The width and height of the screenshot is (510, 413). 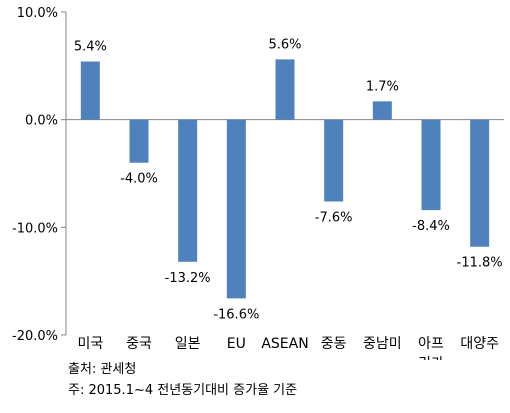 I want to click on data-label: -11.8%, so click(x=480, y=263).